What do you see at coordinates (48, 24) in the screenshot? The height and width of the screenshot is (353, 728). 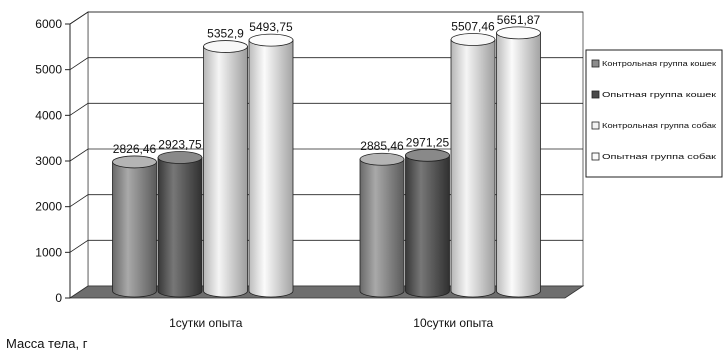 I see `y-tick-label: 6000` at bounding box center [48, 24].